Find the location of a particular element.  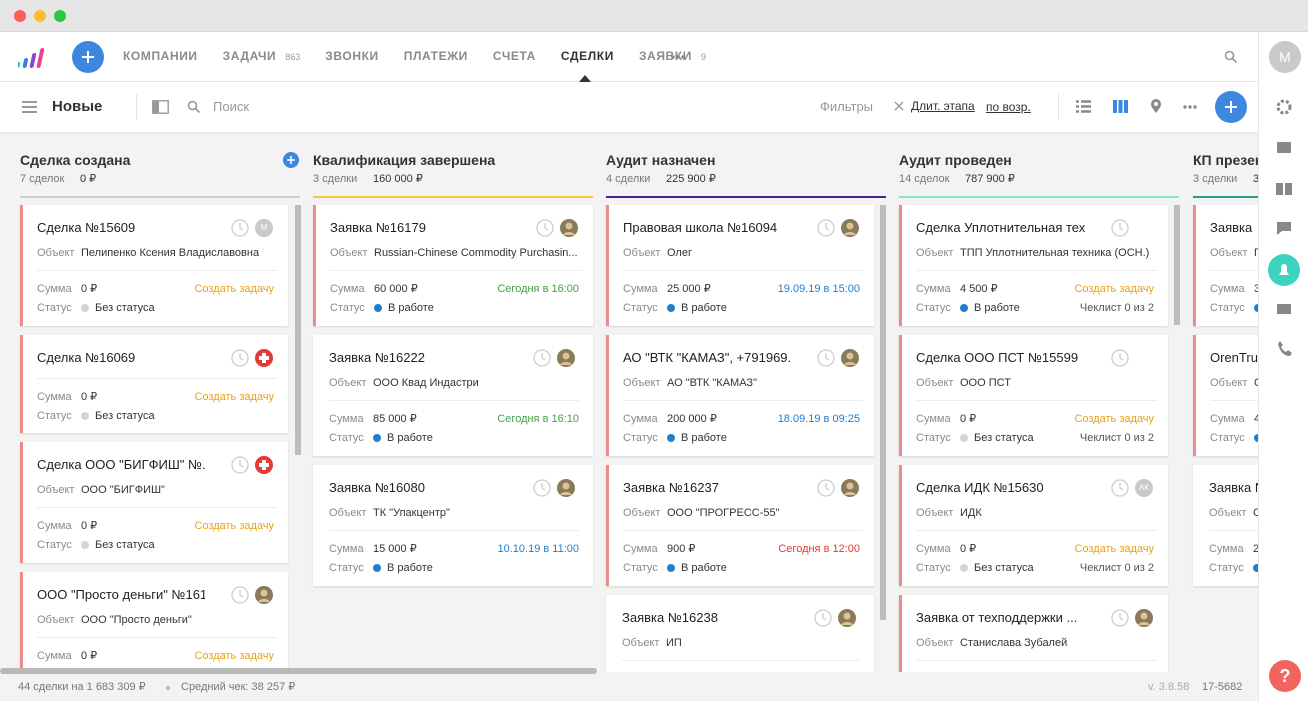

nav-item: ЗВОНКИ is located at coordinates (351, 56).